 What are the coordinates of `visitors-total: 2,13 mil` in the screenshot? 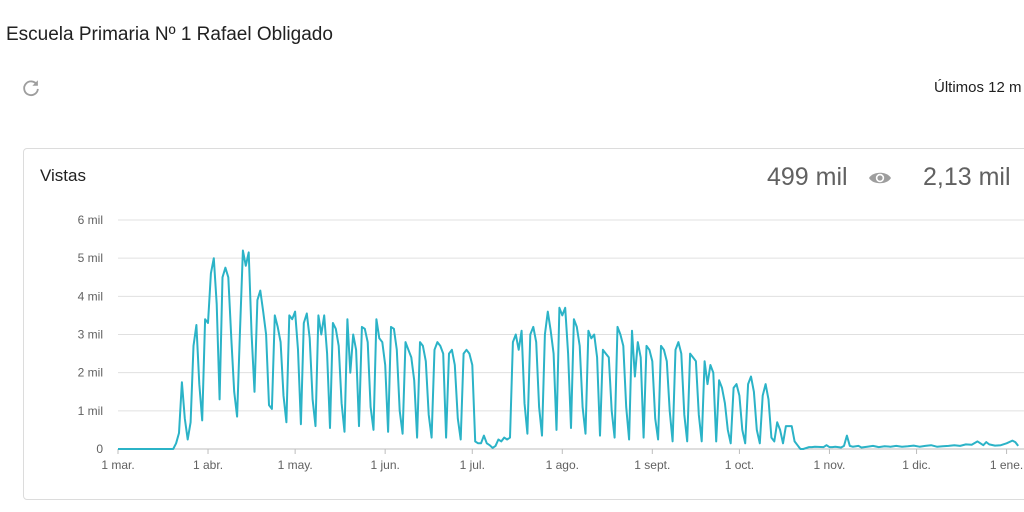 It's located at (967, 177).